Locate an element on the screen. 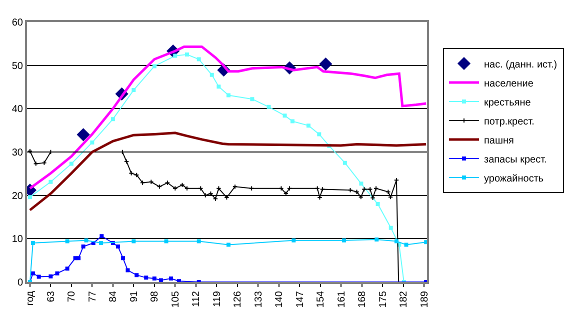  x-tick-label: 63 is located at coordinates (51, 296).